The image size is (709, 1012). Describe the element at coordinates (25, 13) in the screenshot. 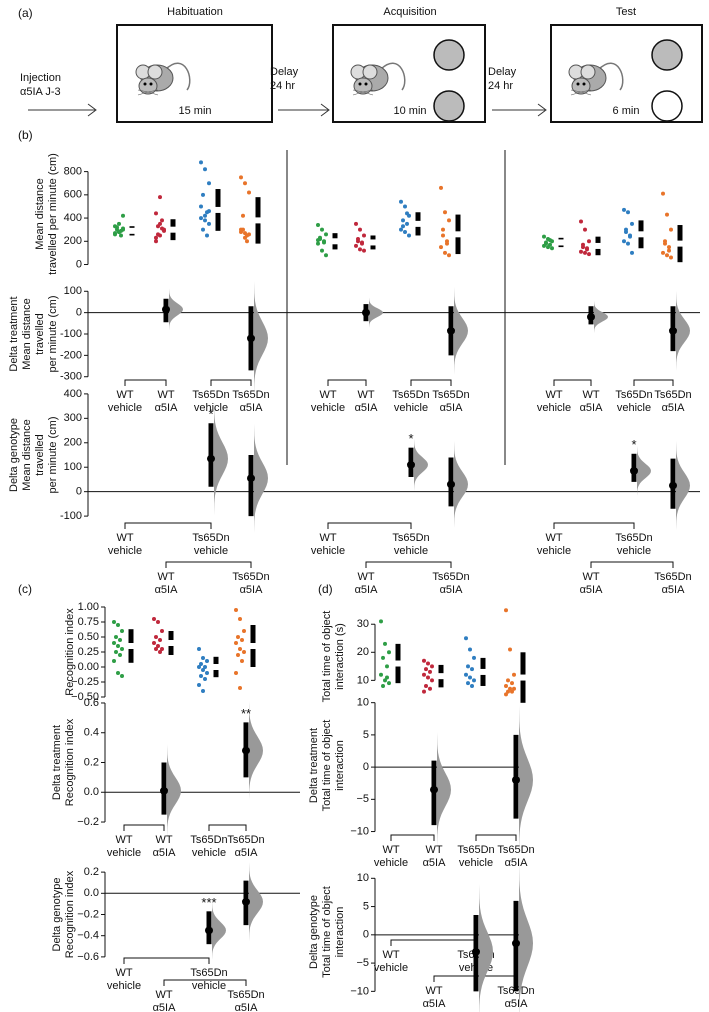

I see `panel-label: (a)` at that location.